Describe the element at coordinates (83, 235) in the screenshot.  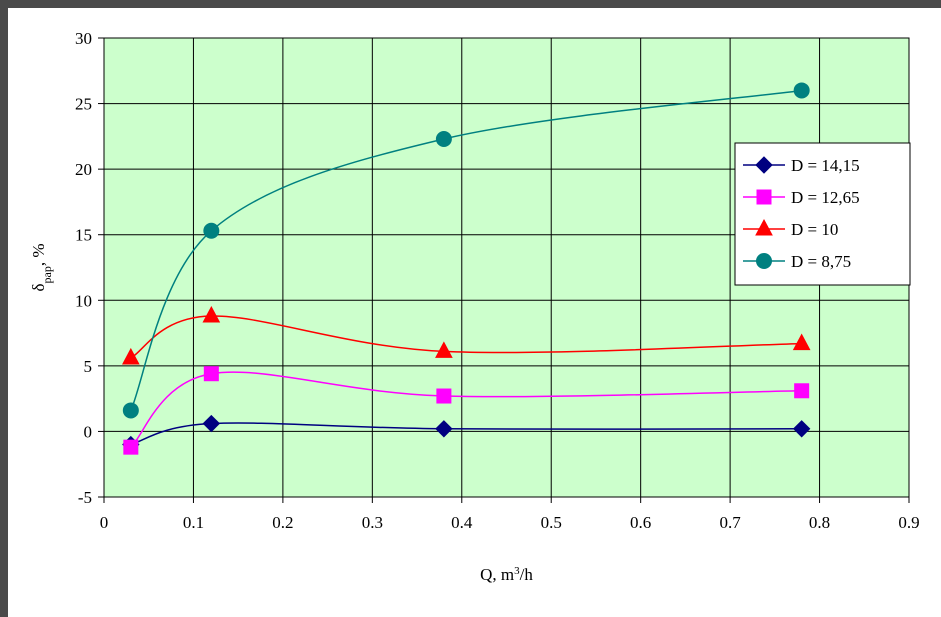
I see `y-tick-label: 15` at that location.